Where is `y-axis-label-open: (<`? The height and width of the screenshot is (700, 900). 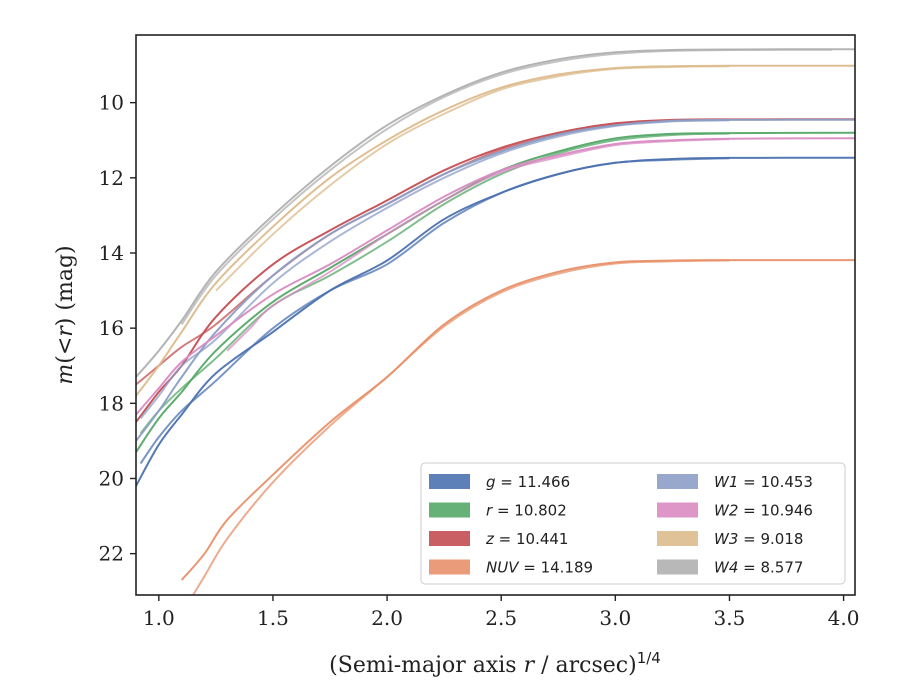 y-axis-label-open: (< is located at coordinates (65, 350).